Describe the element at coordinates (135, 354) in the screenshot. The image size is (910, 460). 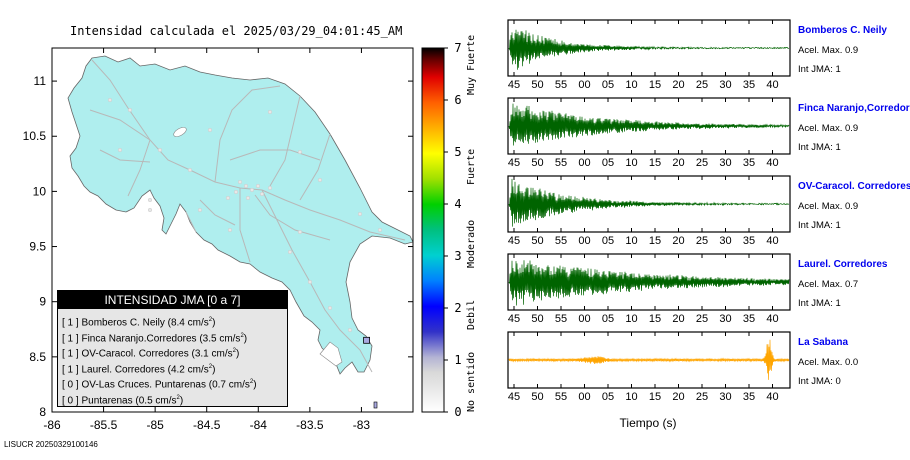
I see `legend-entry-name: OV-Caracol. Corredores` at that location.